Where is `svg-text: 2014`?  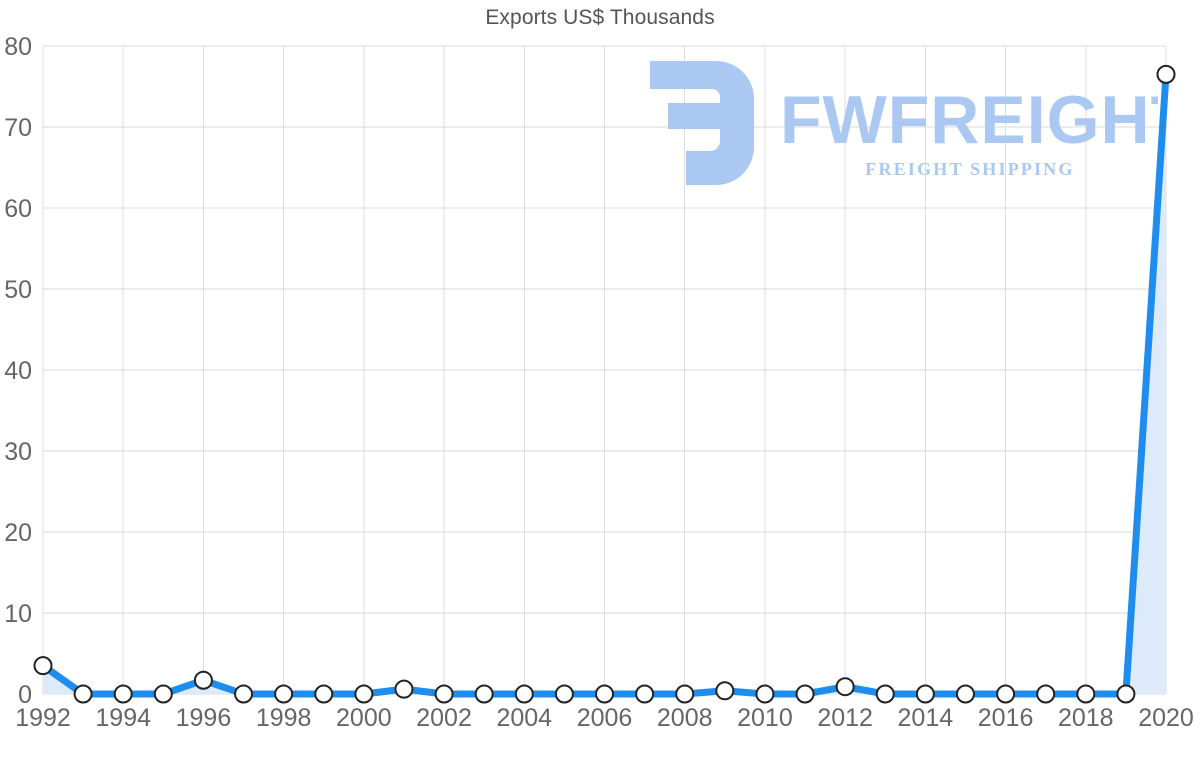
svg-text: 2014 is located at coordinates (926, 718).